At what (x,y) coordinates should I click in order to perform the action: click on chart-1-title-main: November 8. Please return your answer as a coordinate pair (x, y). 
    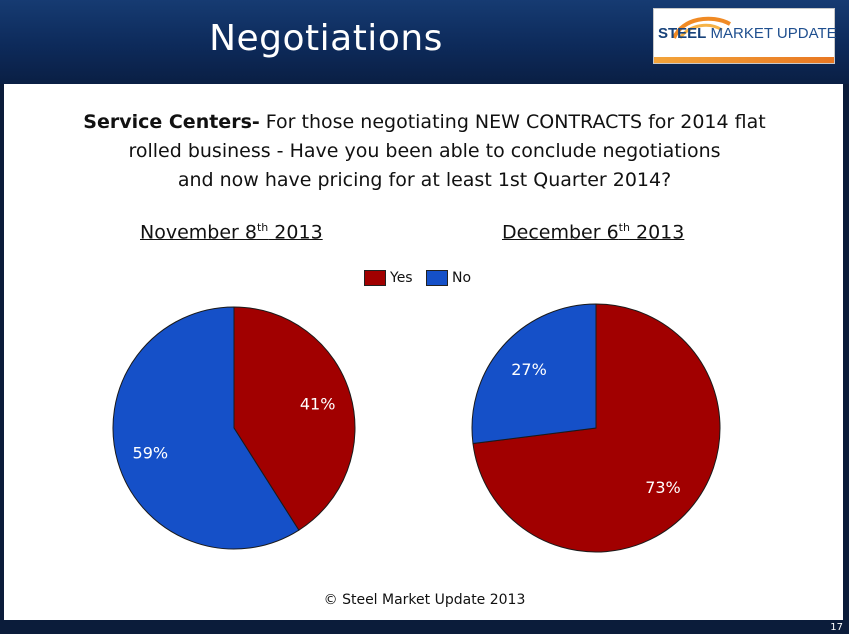
    Looking at the image, I should click on (198, 232).